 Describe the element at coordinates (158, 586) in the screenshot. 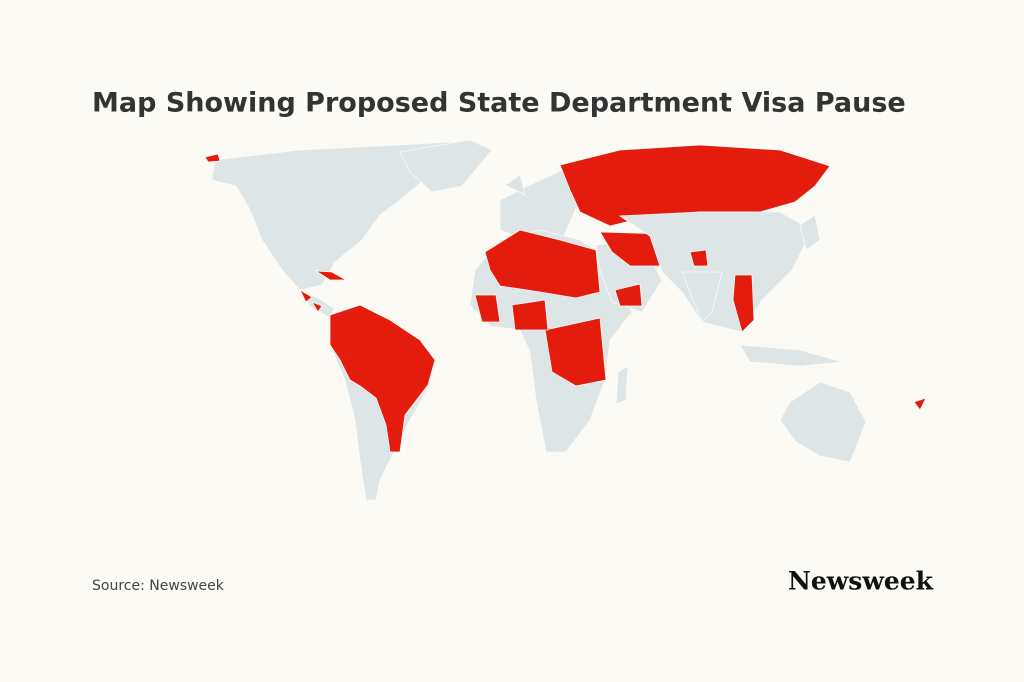

I see `source-note: Source: Newsweek` at that location.